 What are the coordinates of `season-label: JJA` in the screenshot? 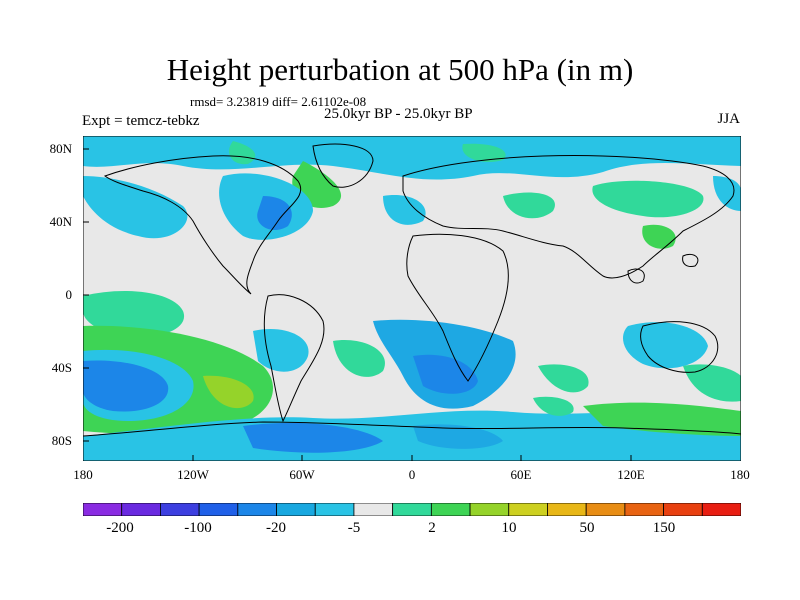 It's located at (728, 119).